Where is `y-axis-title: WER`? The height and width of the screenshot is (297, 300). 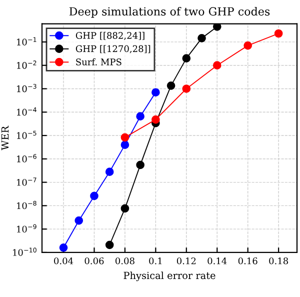
y-axis-title: WER is located at coordinates (5, 138).